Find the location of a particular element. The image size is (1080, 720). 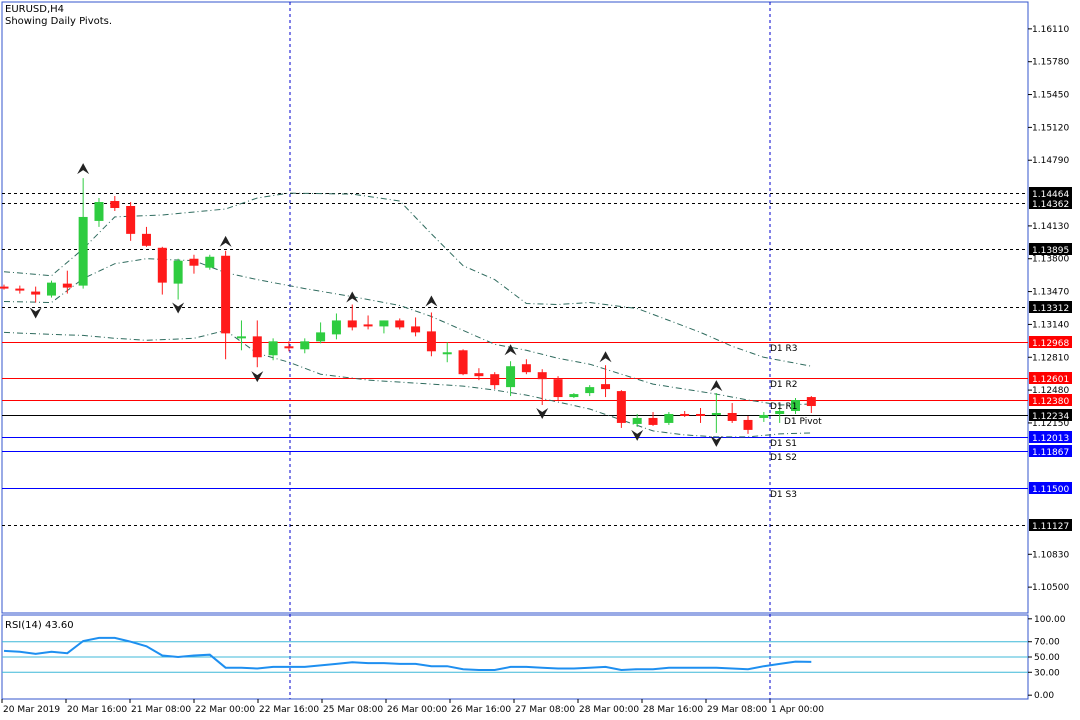

rsi-tick-label: 70.00 is located at coordinates (1047, 643).